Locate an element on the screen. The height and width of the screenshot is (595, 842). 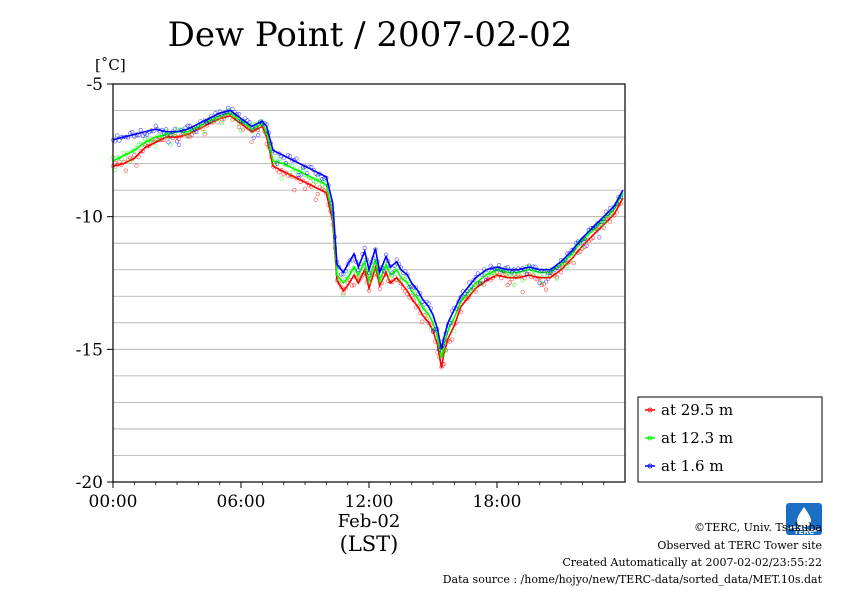
water-drop-icon is located at coordinates (804, 517).